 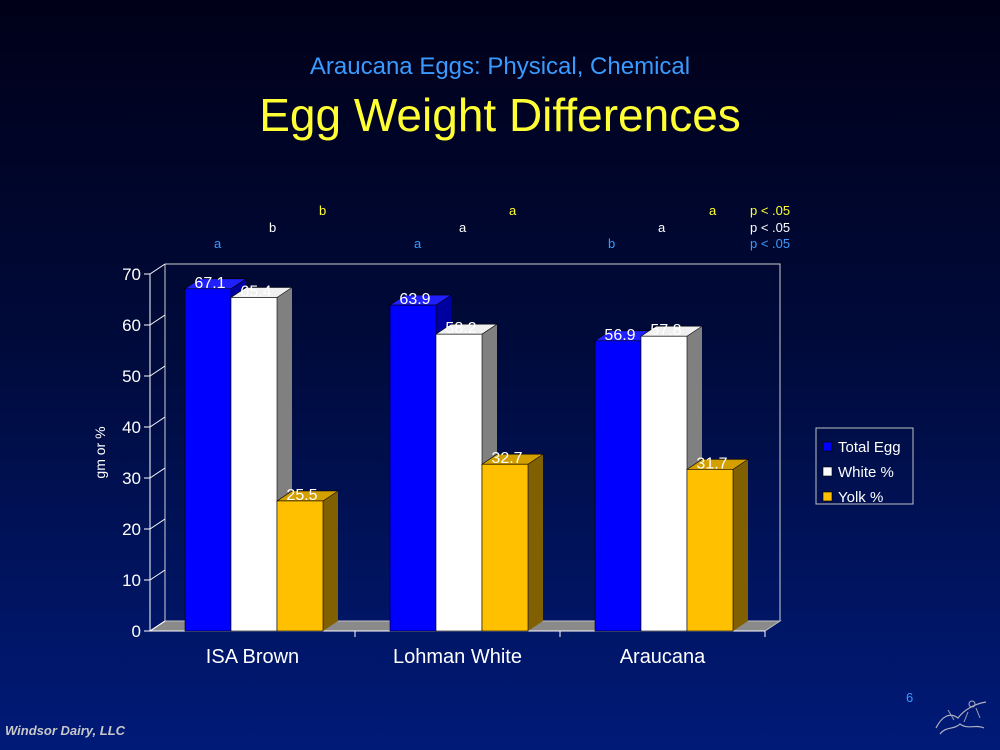 I want to click on data-label: 58.2, so click(x=460, y=328).